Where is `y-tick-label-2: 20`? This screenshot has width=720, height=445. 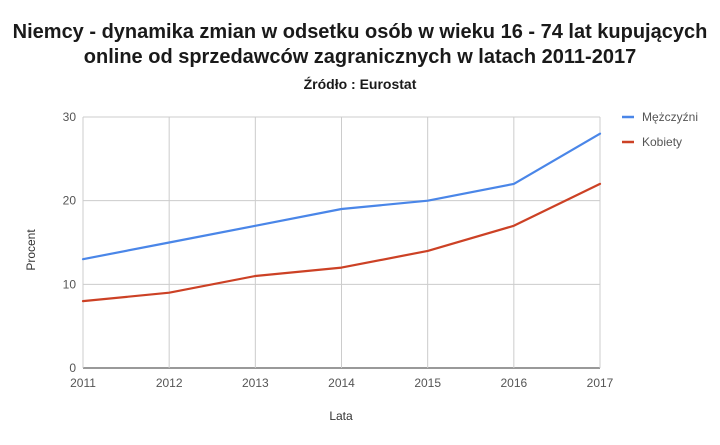 y-tick-label-2: 20 is located at coordinates (70, 201).